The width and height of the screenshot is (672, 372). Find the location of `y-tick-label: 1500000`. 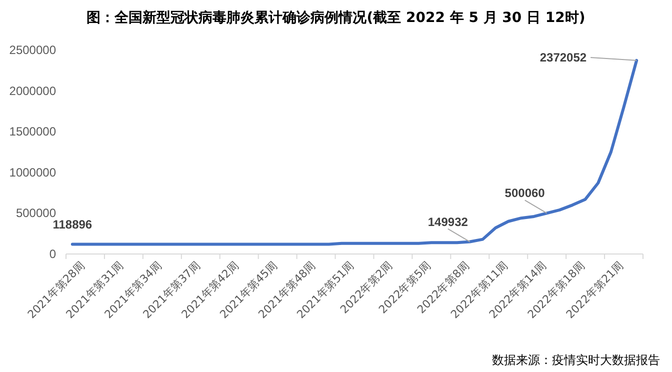

y-tick-label: 1500000 is located at coordinates (32, 131).